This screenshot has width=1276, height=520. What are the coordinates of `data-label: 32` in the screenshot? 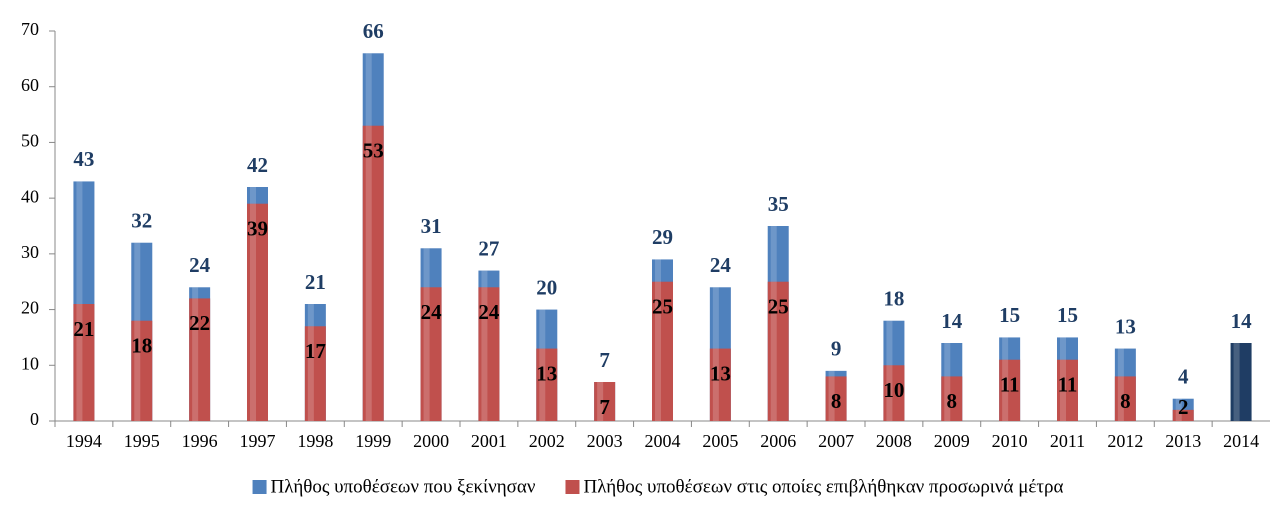 It's located at (141, 221).